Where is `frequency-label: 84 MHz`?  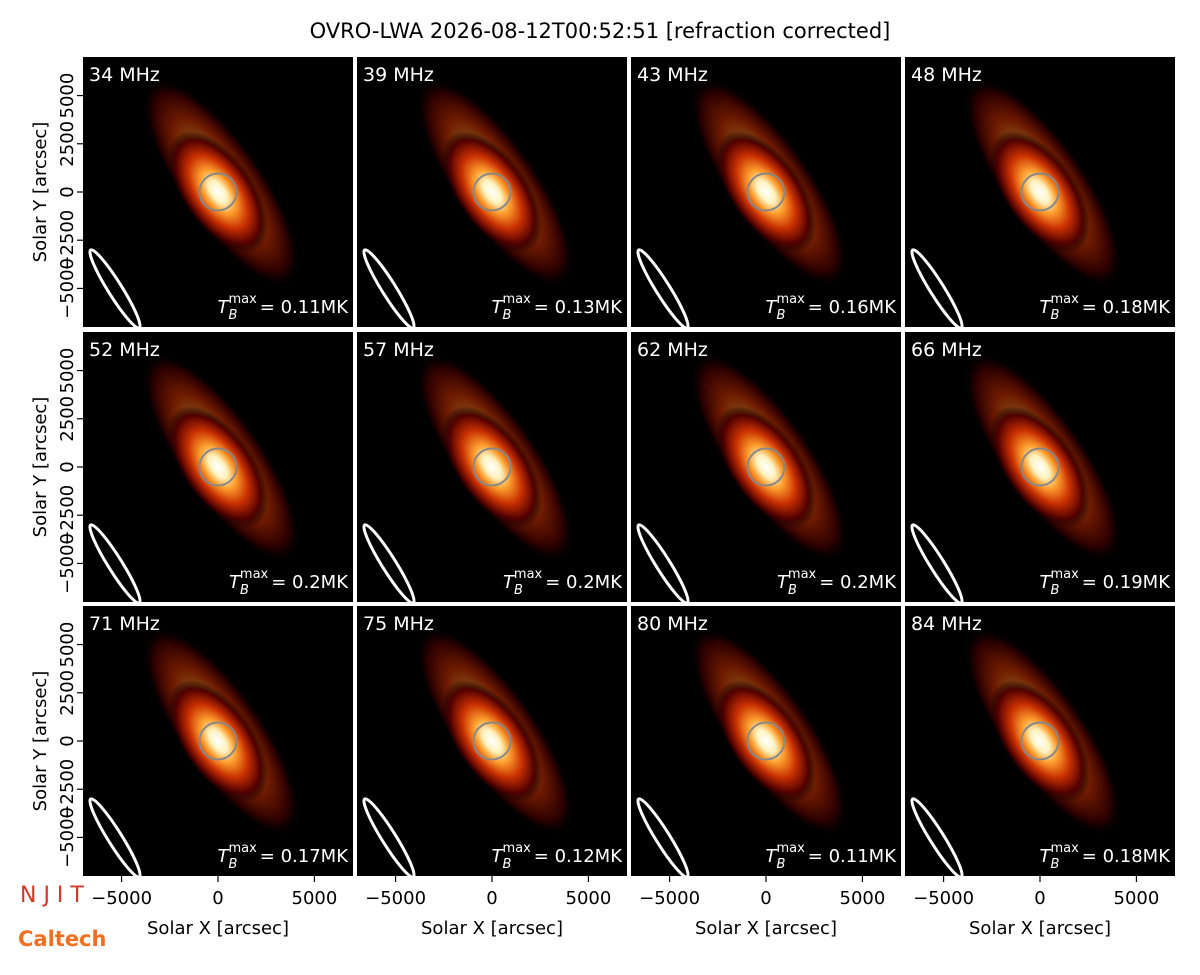 frequency-label: 84 MHz is located at coordinates (946, 624).